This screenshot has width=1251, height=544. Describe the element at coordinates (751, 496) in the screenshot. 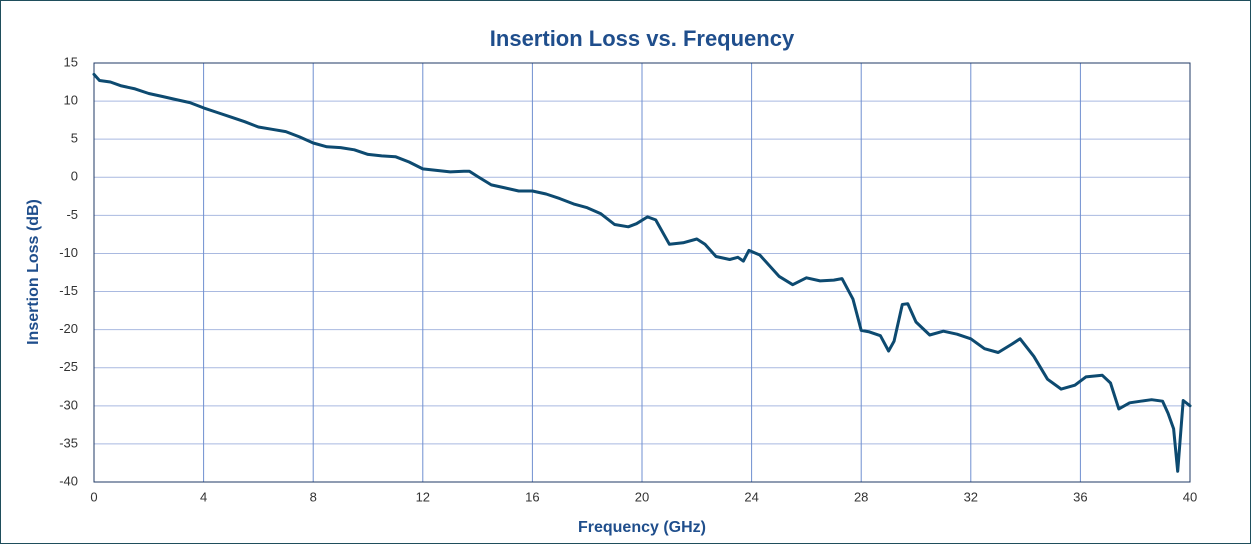

I see `x-tick-label: 24` at that location.